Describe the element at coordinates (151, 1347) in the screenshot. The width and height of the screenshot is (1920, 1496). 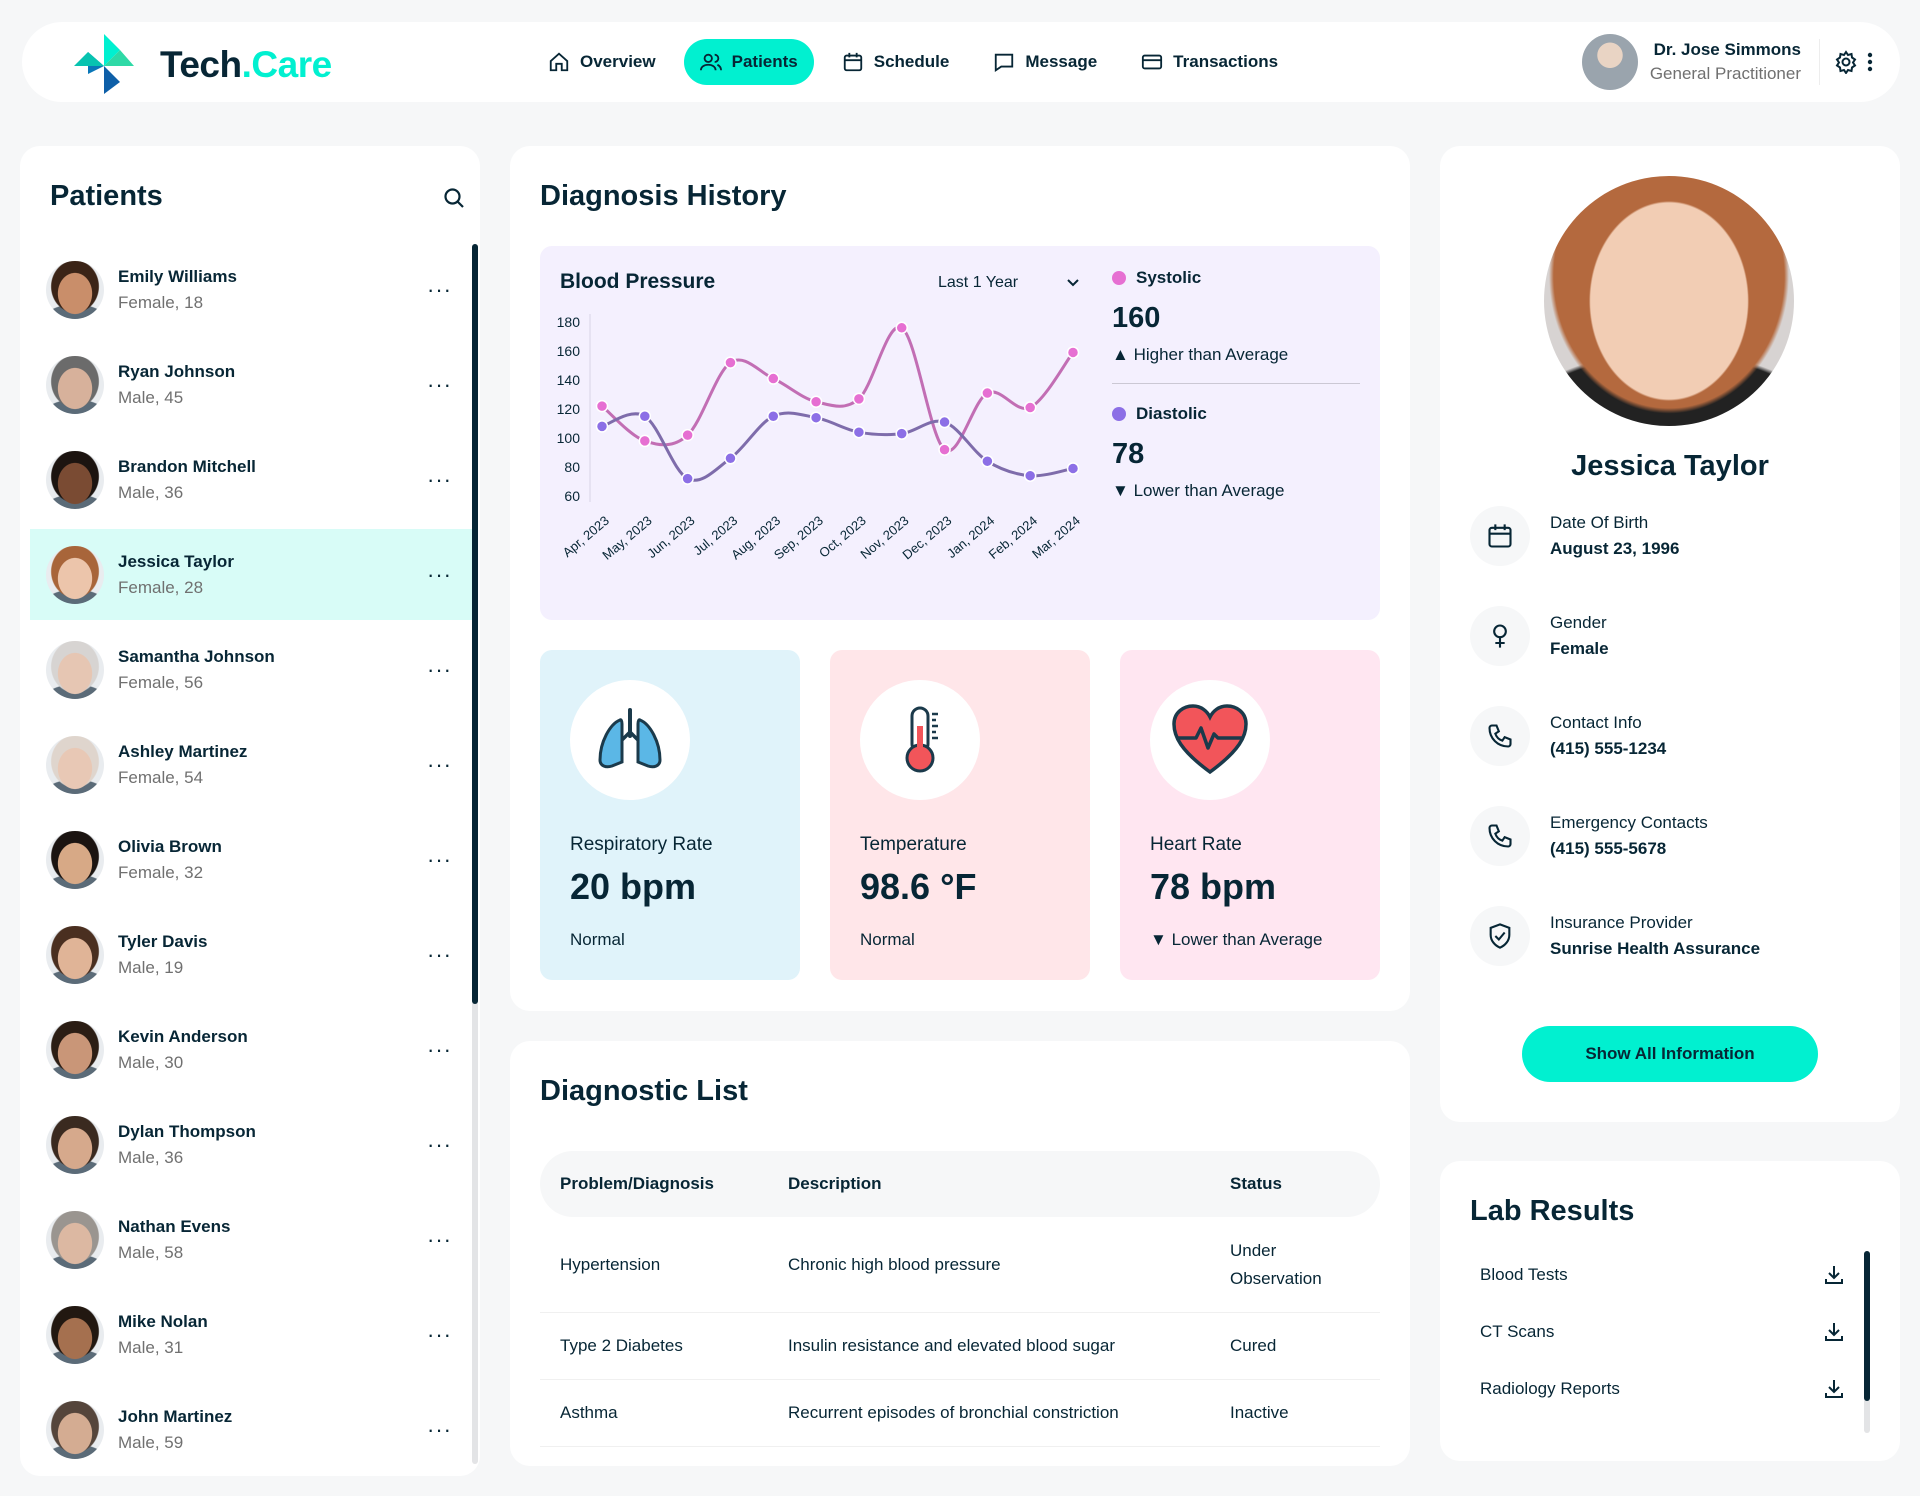
I see `patient-meta: Male, 31` at that location.